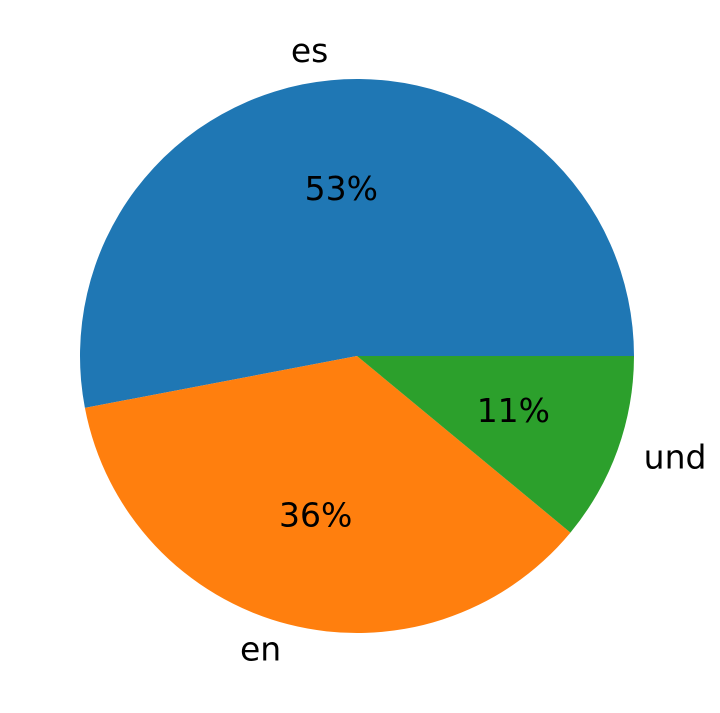 Image resolution: width=720 pixels, height=713 pixels. What do you see at coordinates (495, 444) in the screenshot?
I see `pie-slice` at bounding box center [495, 444].